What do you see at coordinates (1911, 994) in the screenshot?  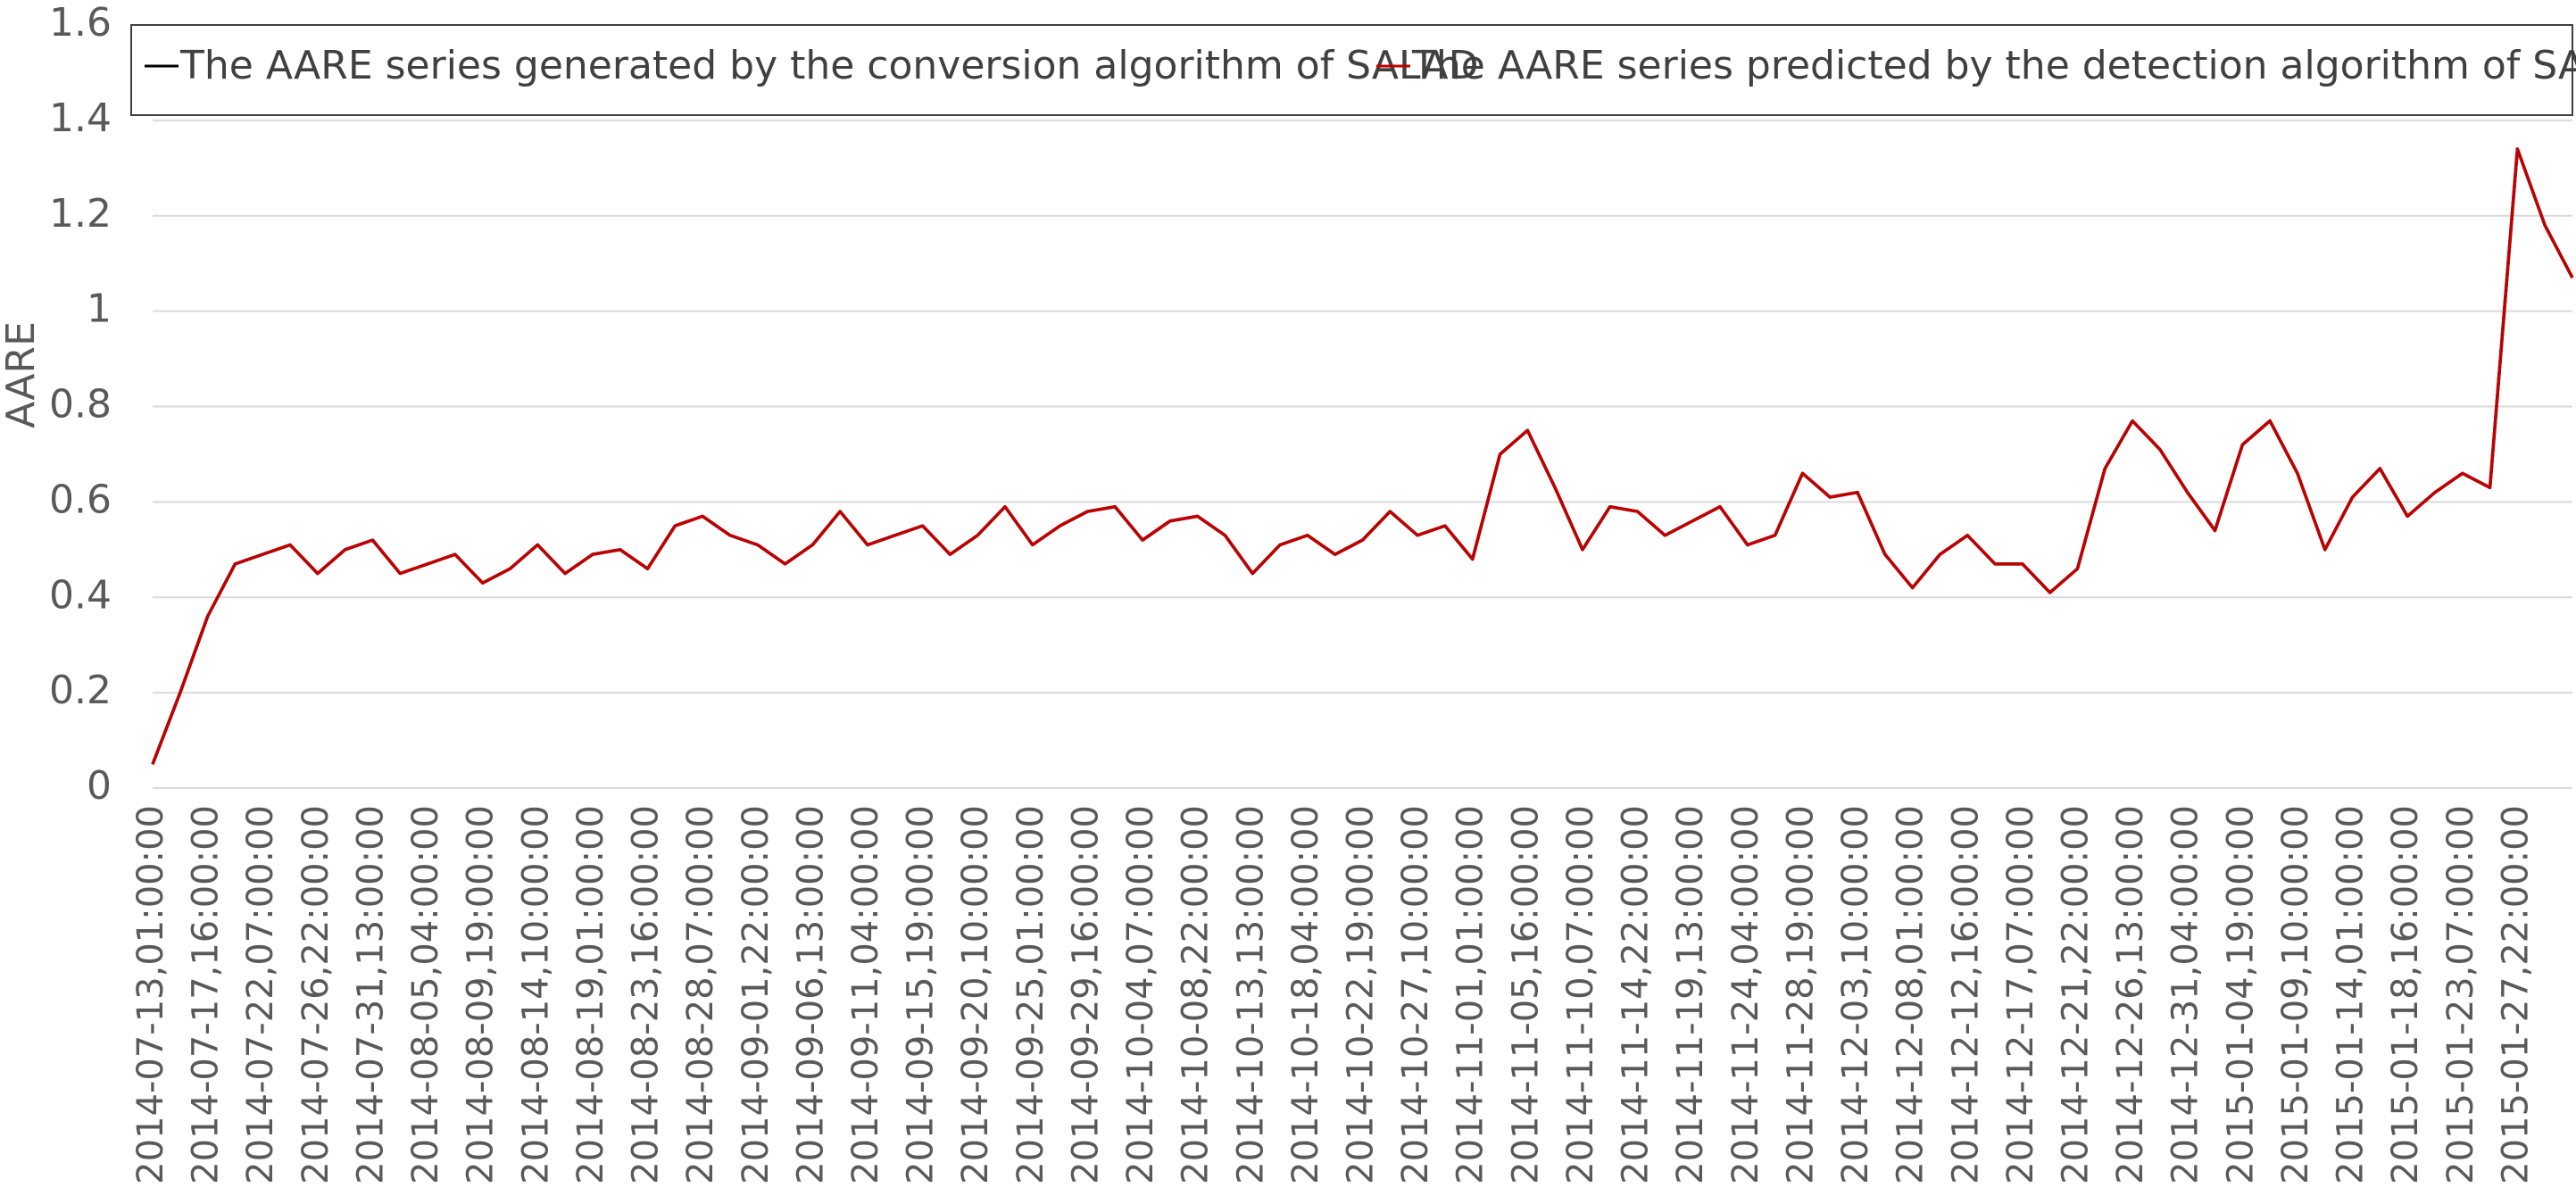 I see `x-tick-label: 2014-12-08,01:00:00` at bounding box center [1911, 994].